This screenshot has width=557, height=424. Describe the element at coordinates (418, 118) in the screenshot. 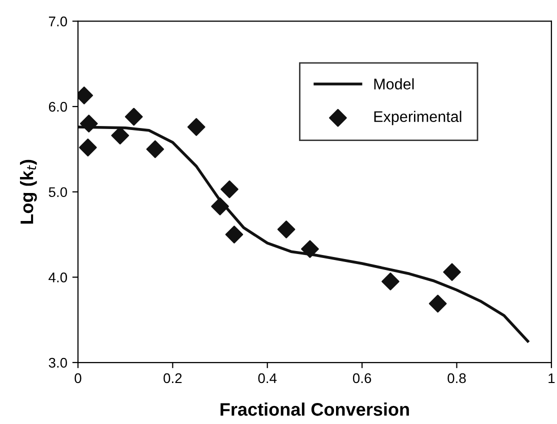

I see `legend-label: Experimental` at that location.